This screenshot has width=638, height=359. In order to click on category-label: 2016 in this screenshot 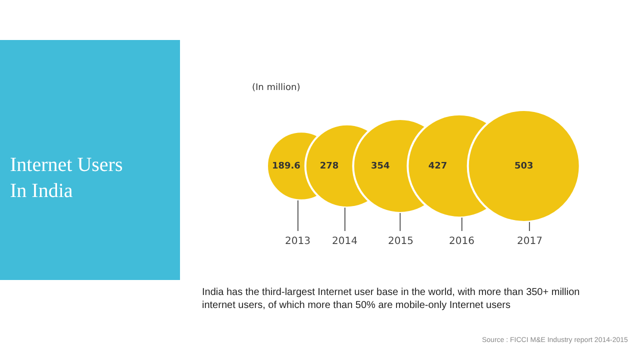, I will do `click(461, 241)`.